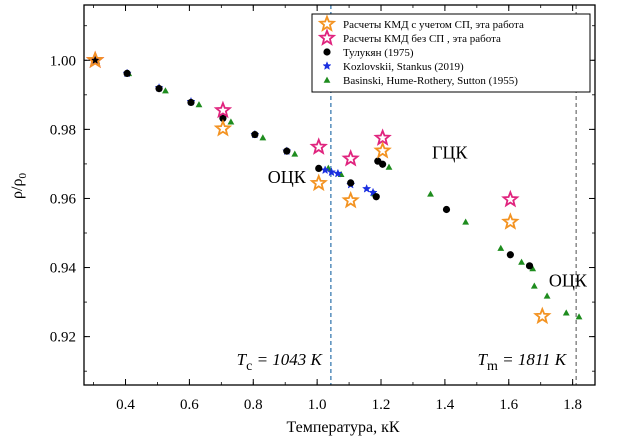 This screenshot has height=443, width=625. What do you see at coordinates (445, 405) in the screenshot?
I see `x-tick-label: 1.4` at bounding box center [445, 405].